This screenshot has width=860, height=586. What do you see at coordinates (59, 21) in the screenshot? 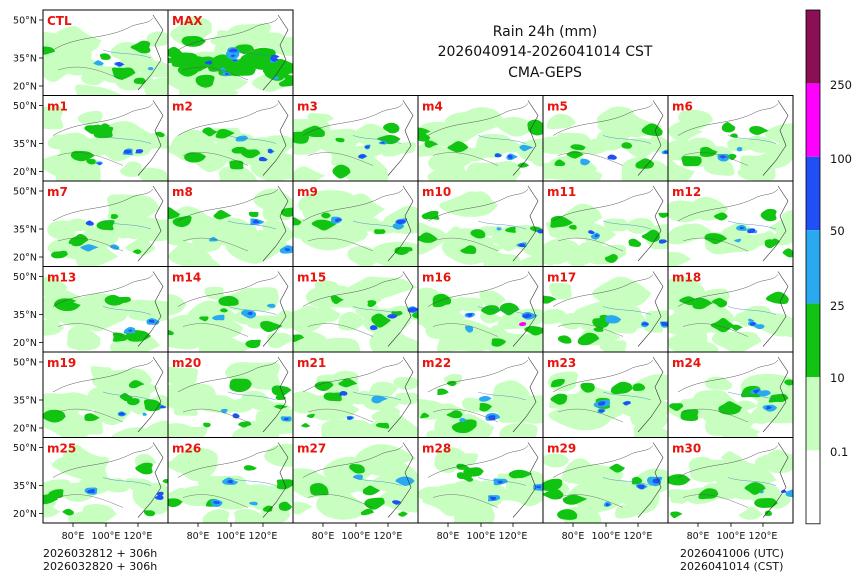
I see `panel-label-ctl: CTL` at bounding box center [59, 21].